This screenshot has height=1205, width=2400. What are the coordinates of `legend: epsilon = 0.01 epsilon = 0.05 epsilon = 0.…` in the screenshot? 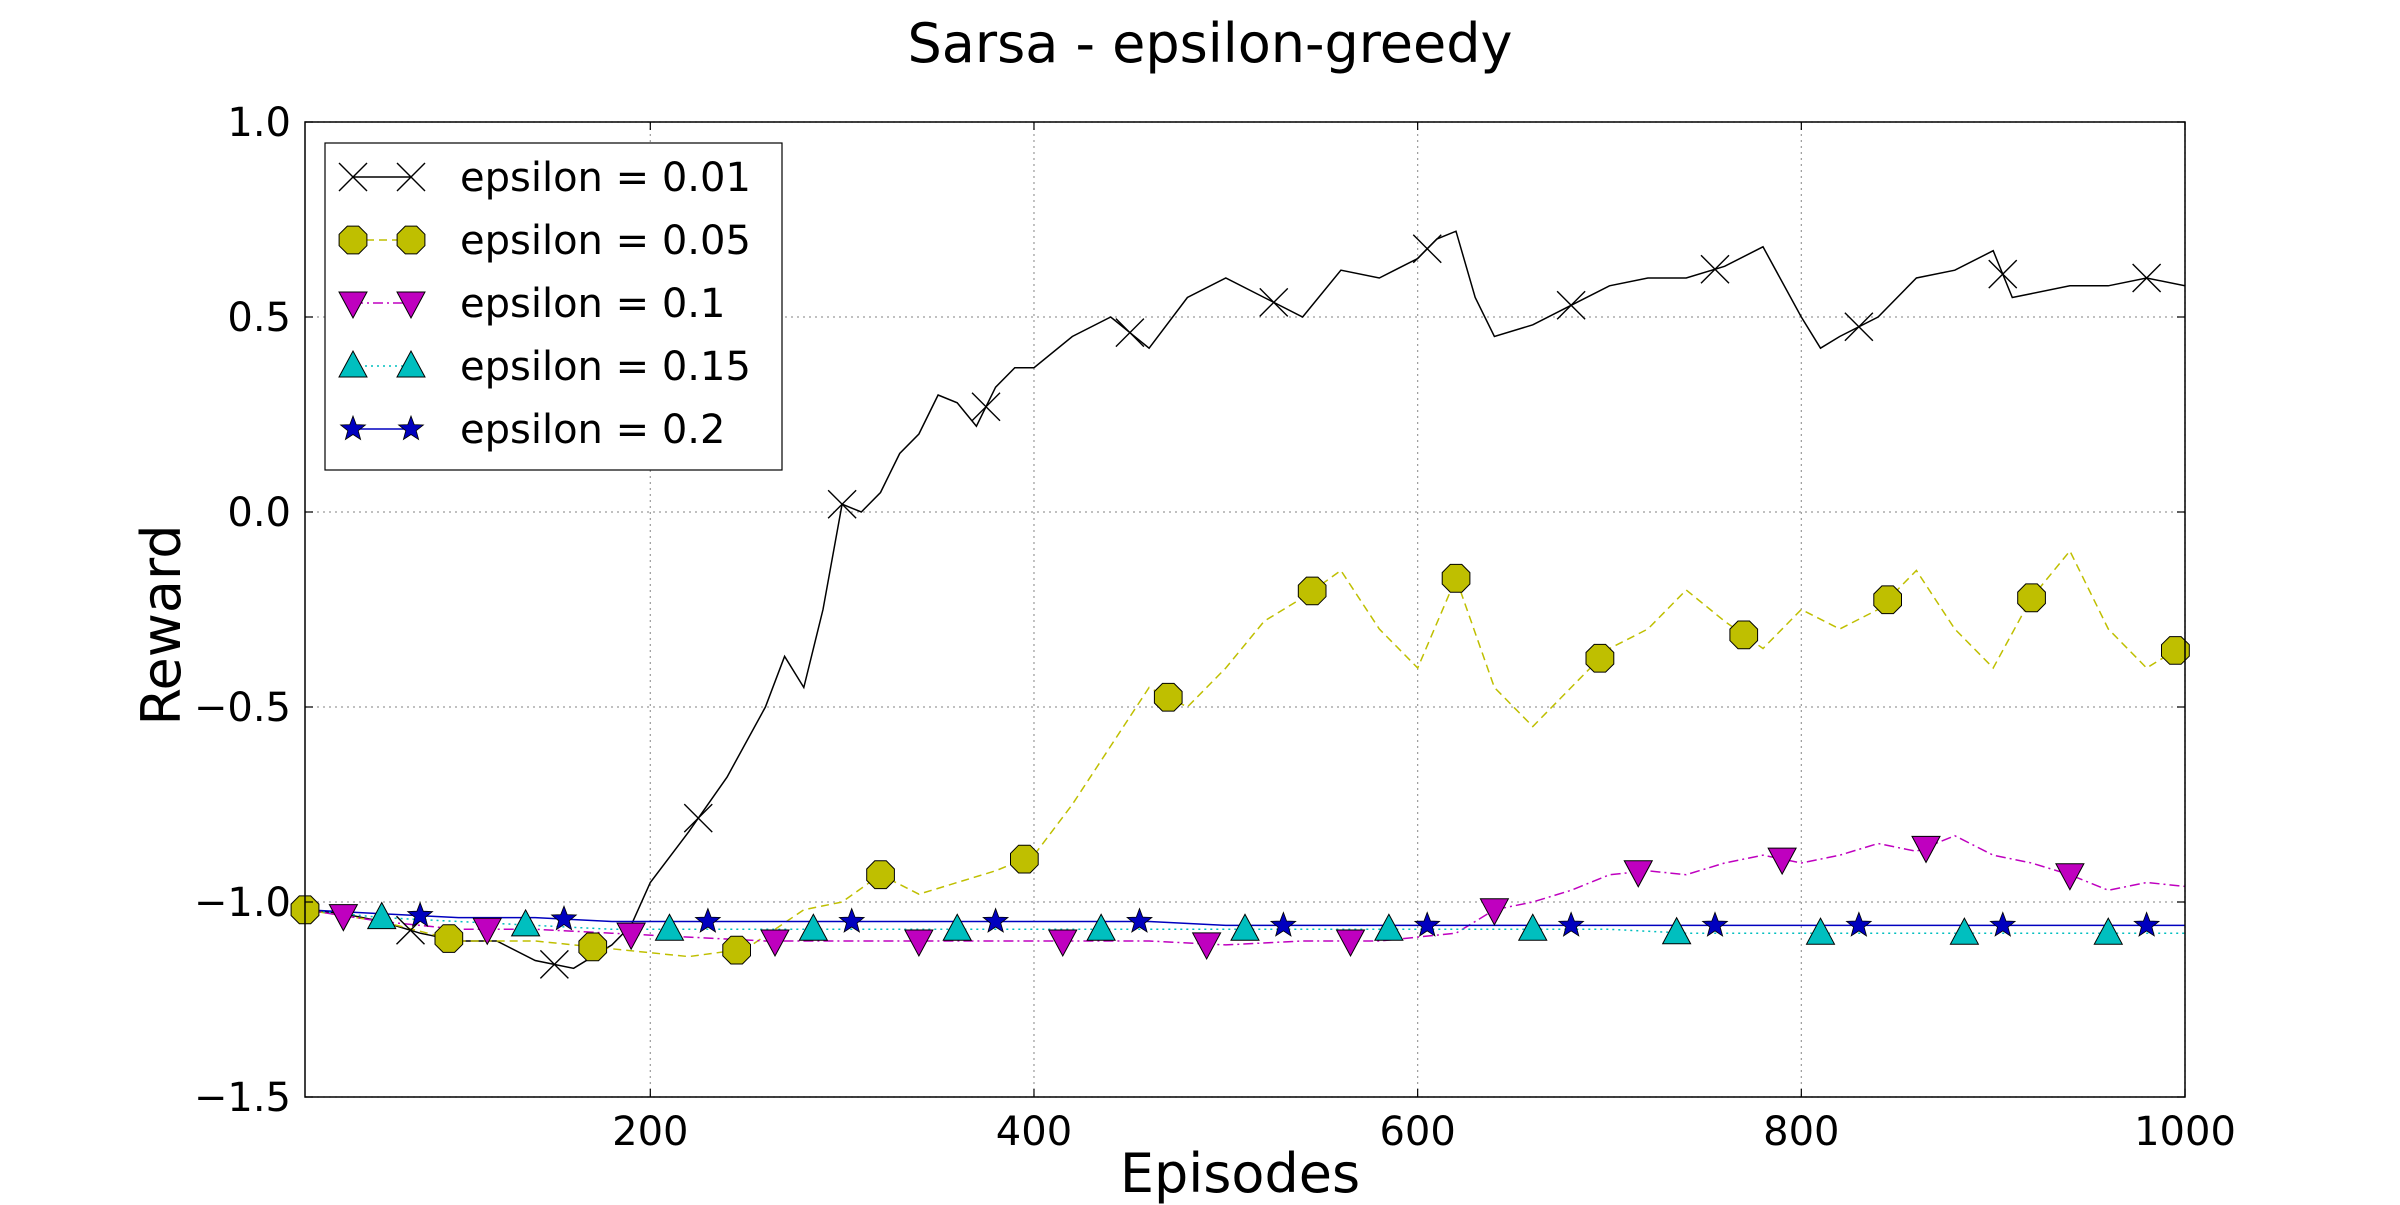 It's located at (553, 306).